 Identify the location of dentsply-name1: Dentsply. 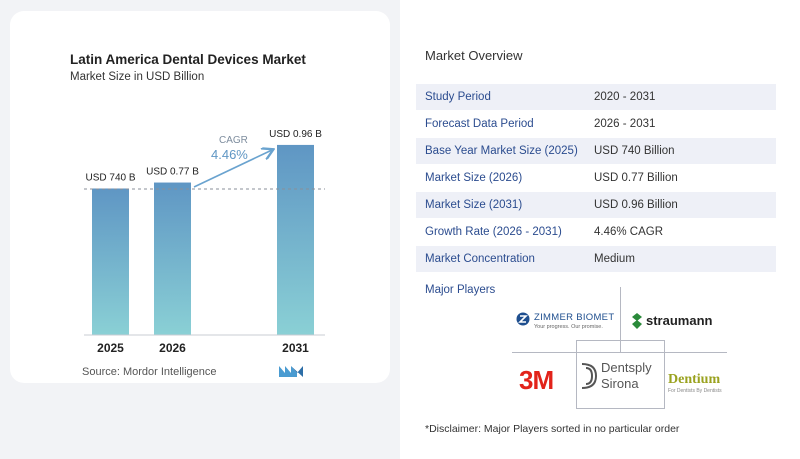
(626, 367).